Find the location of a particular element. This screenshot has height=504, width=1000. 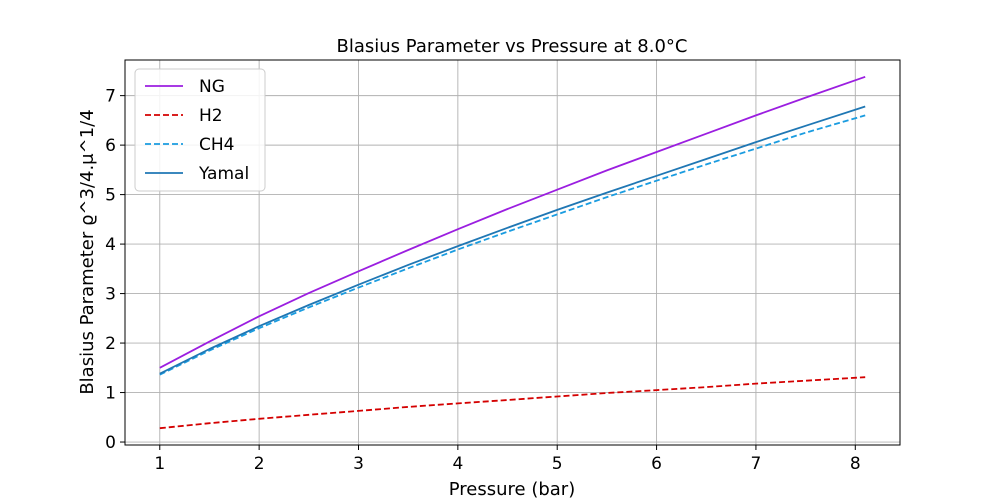

y-tick-label: 1 is located at coordinates (110, 394).